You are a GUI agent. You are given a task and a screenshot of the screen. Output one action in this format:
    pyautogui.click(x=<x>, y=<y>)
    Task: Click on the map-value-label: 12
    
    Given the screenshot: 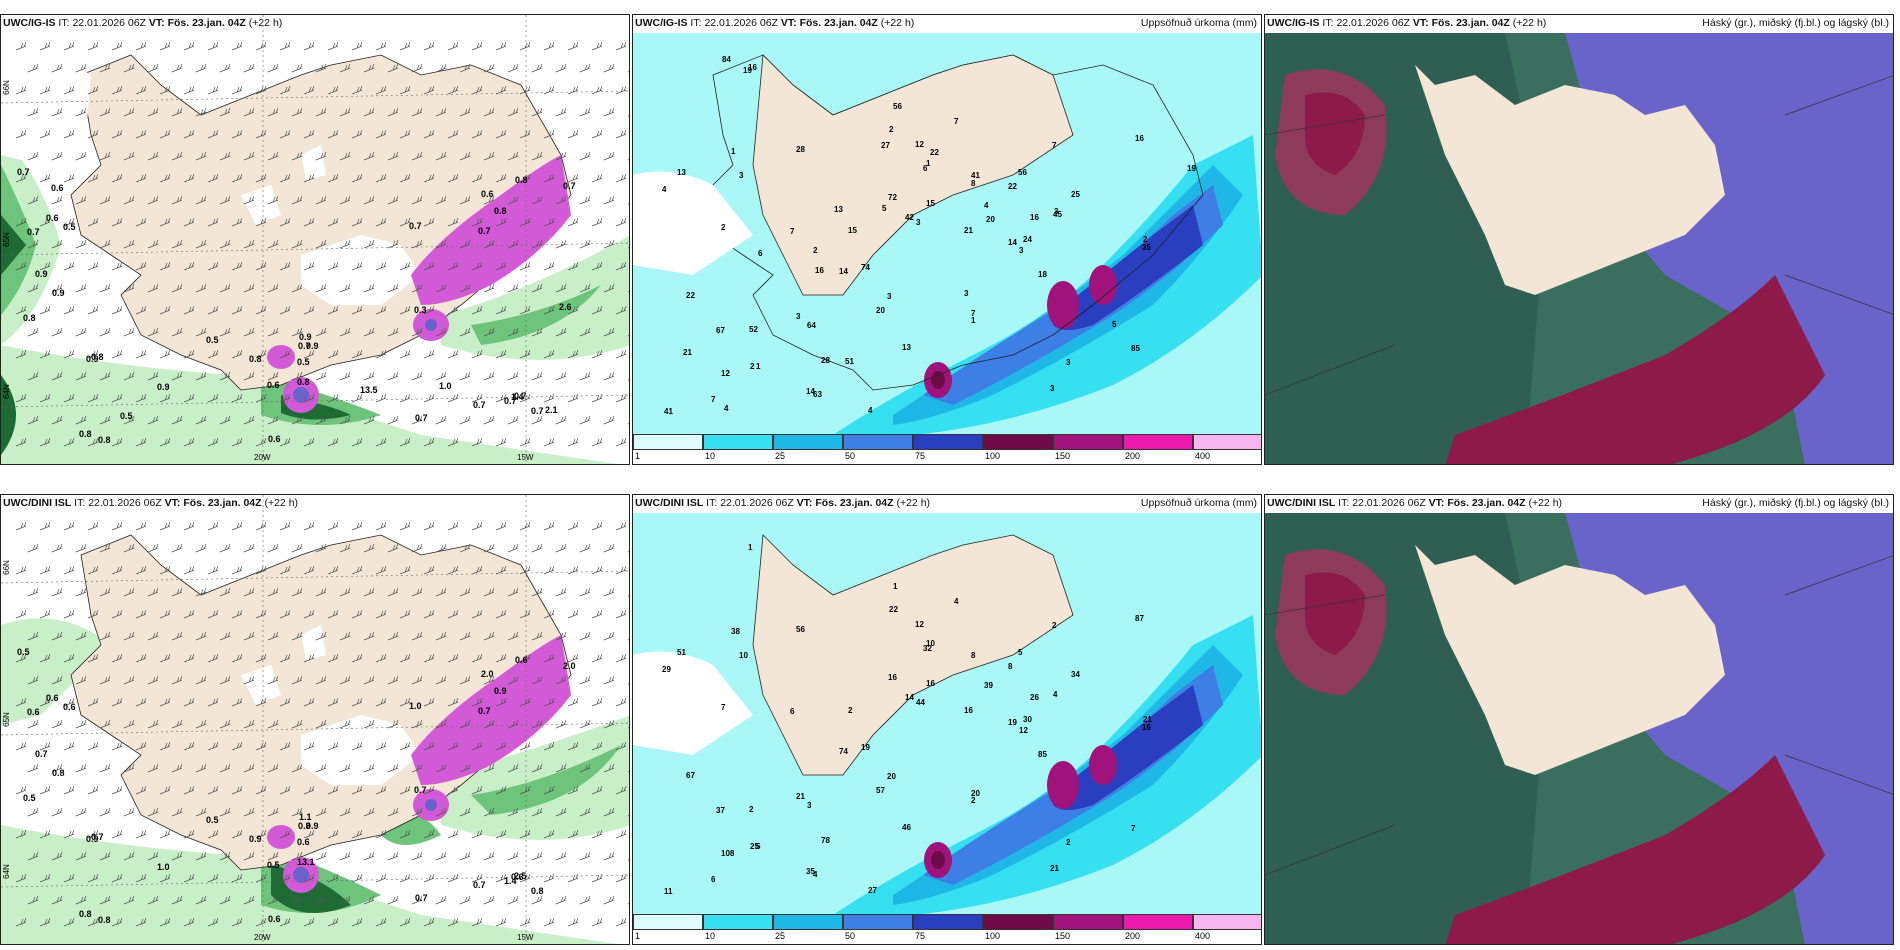 What is the action you would take?
    pyautogui.click(x=725, y=373)
    